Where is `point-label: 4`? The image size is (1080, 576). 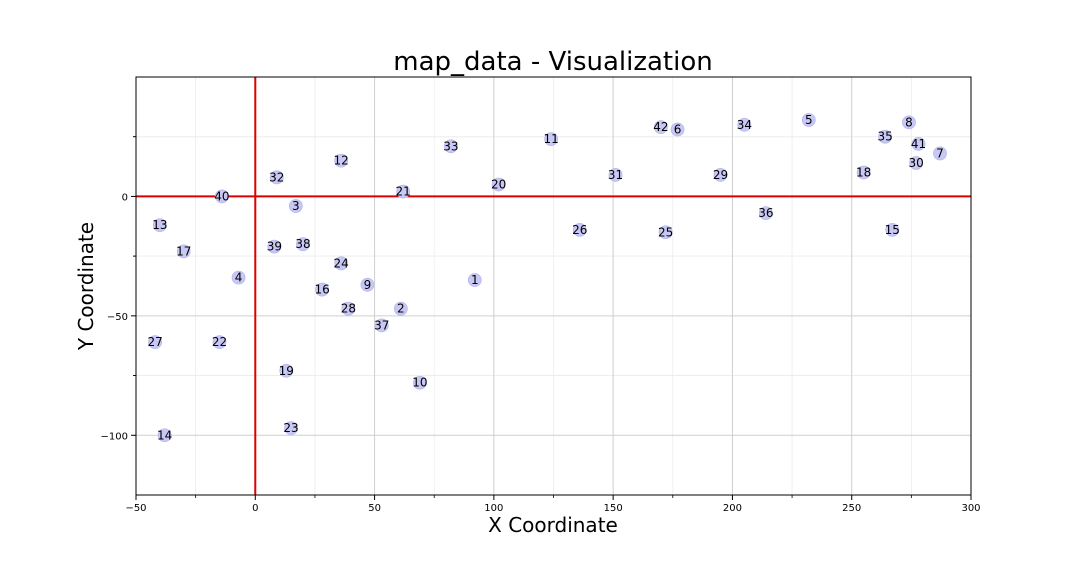
point-label: 4 is located at coordinates (239, 278).